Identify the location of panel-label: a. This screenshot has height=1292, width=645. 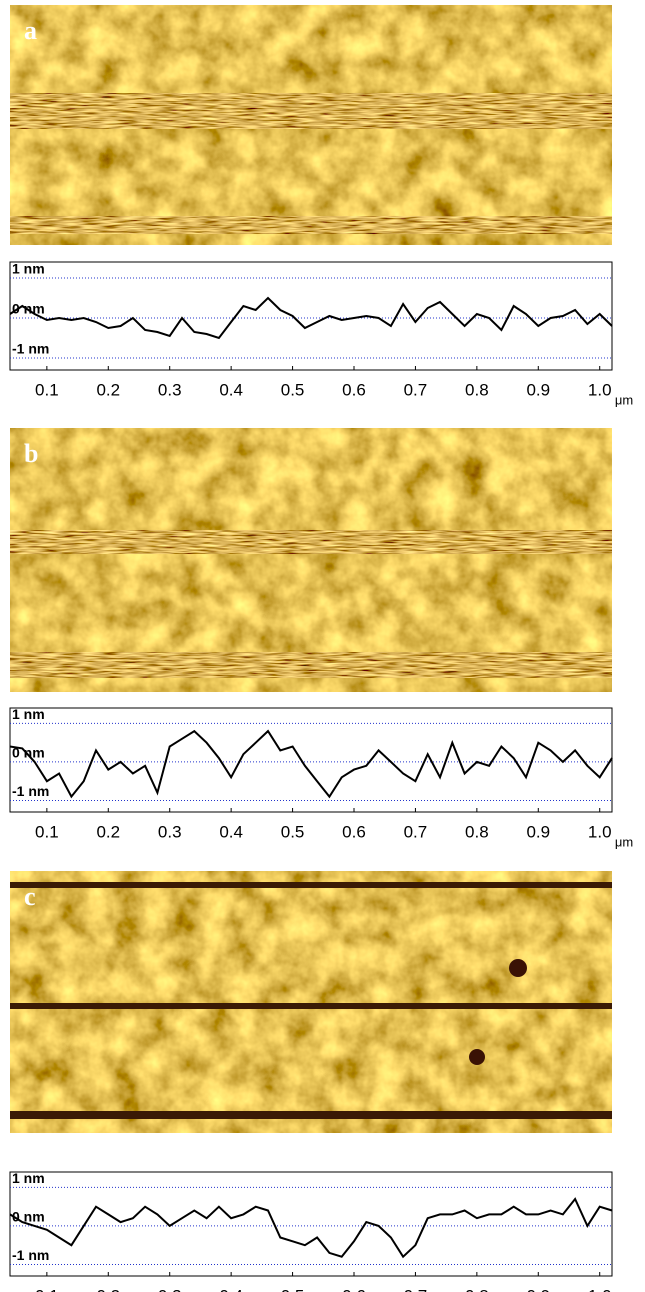
(30, 30).